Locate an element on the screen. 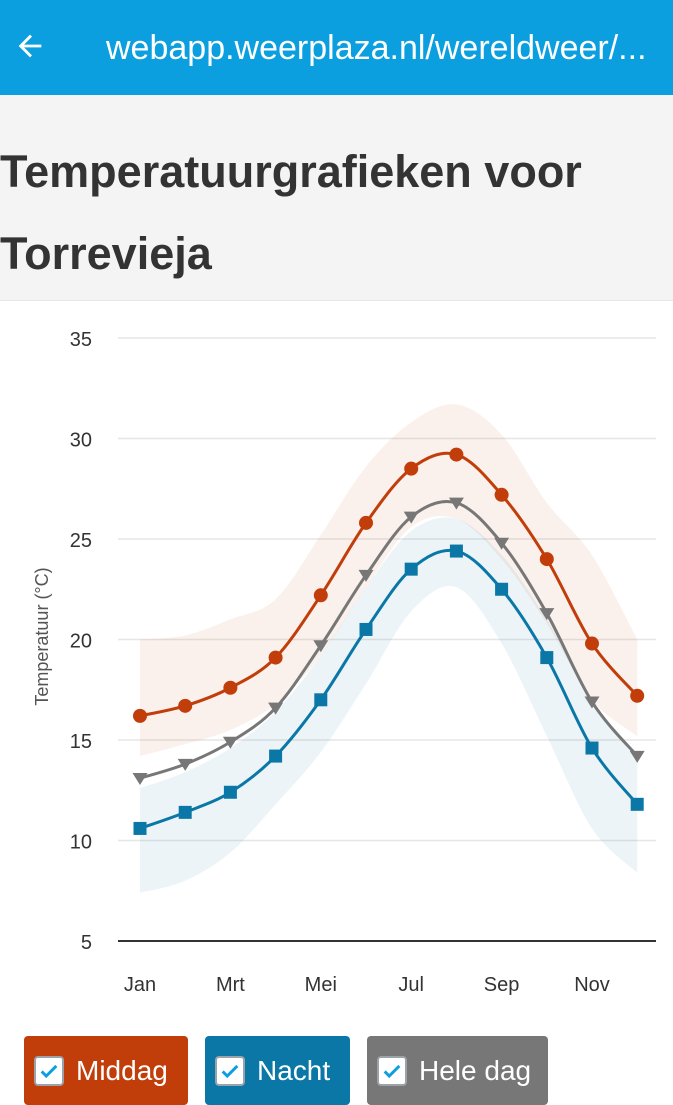 The height and width of the screenshot is (1105, 673). legend-label-middag: Middag is located at coordinates (122, 1070).